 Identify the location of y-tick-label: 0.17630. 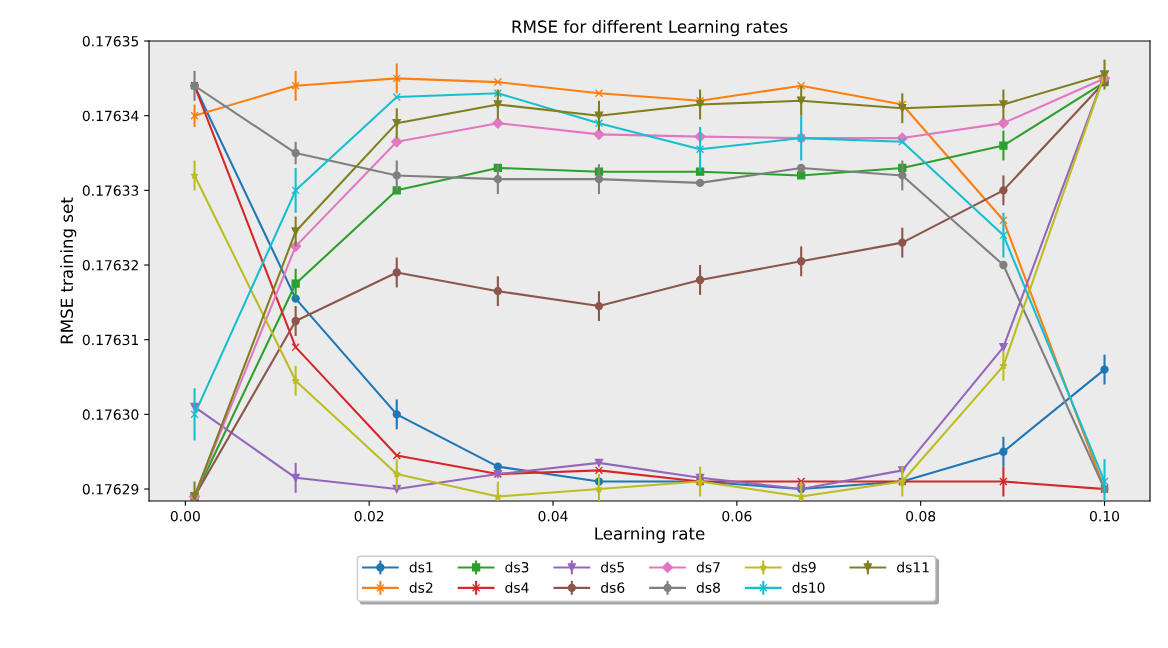
(110, 414).